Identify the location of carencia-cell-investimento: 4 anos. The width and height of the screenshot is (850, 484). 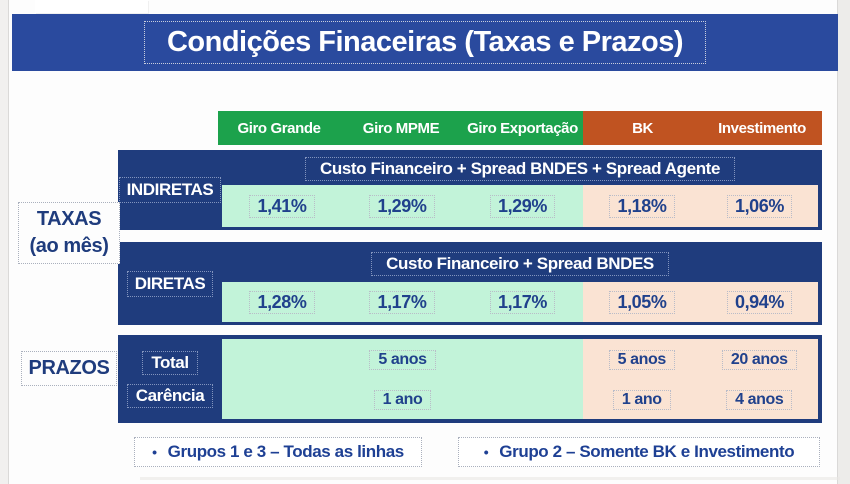
(760, 400).